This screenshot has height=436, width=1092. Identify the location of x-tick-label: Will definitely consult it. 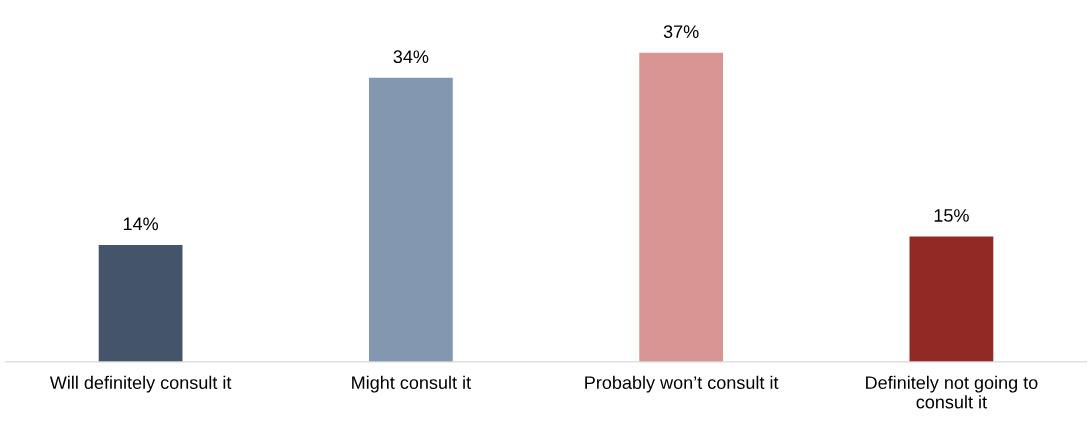
(140, 384).